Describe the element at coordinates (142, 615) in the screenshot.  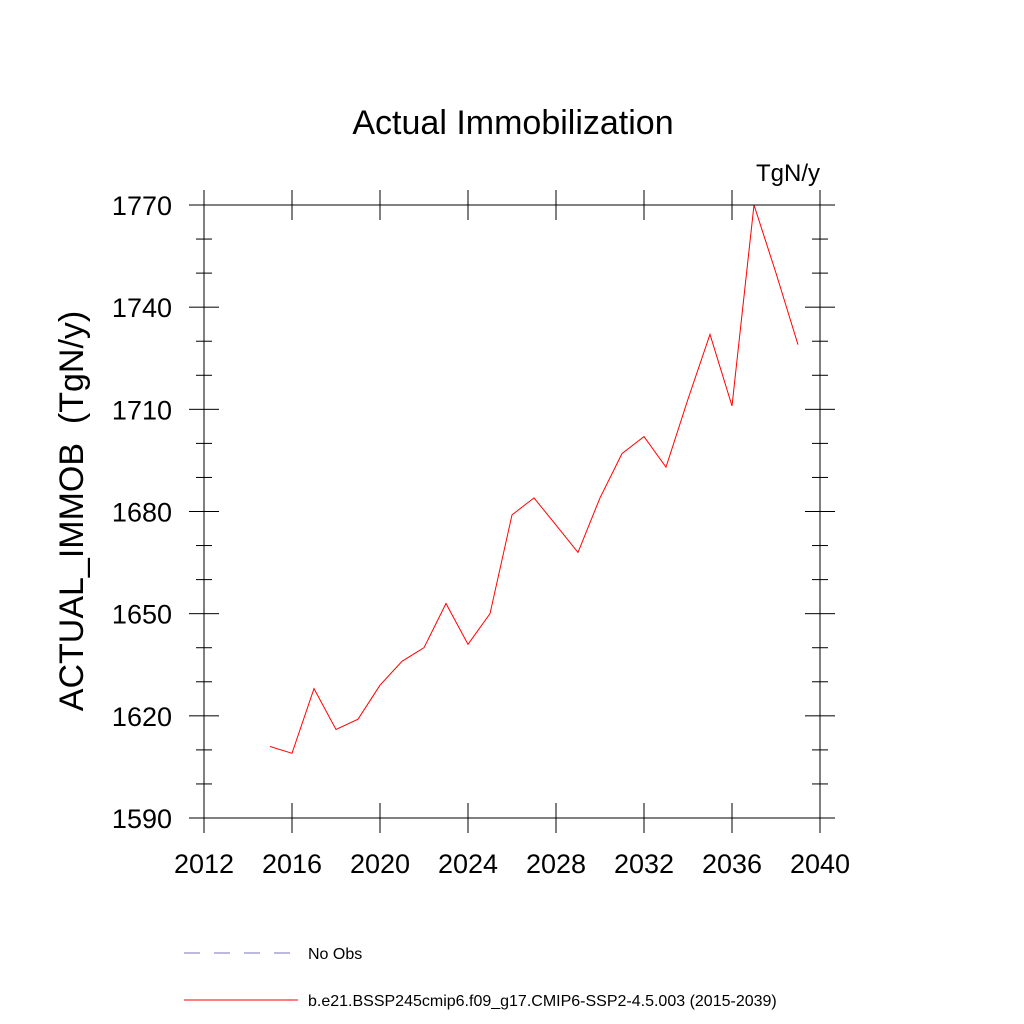
I see `y-tick-label: 1650` at that location.